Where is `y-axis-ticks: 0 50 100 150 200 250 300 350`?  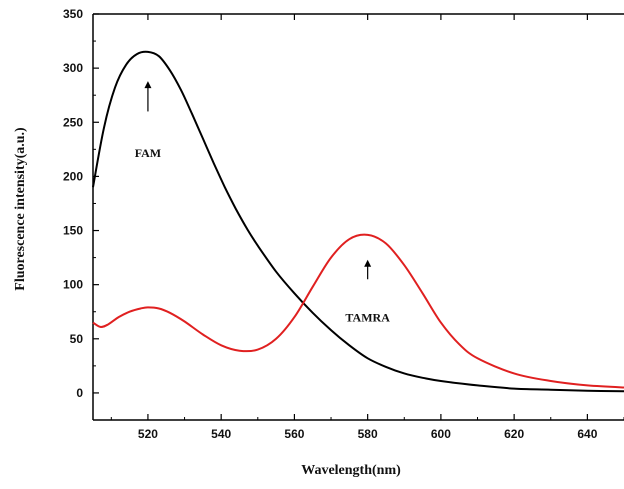 y-axis-ticks: 0 50 100 150 200 250 300 350 is located at coordinates (81, 214).